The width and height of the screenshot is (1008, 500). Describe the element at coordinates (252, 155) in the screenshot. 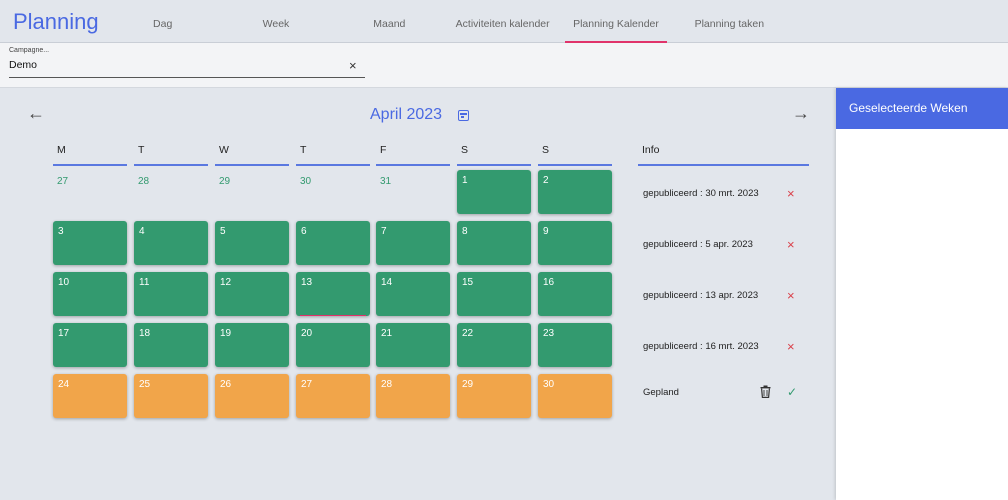

I see `weekday-header: W` at that location.